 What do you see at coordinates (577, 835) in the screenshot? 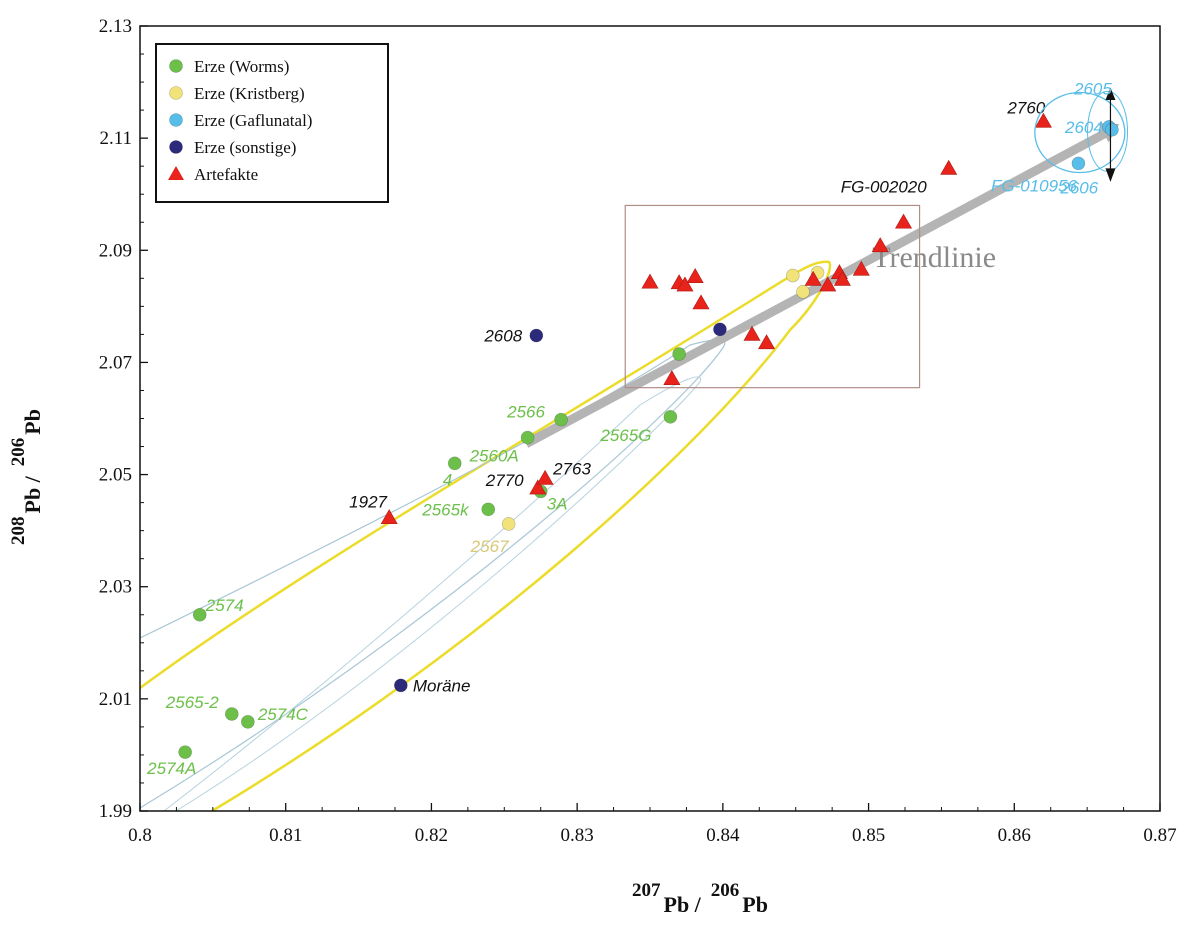
I see `x-tick-label: 0.83` at bounding box center [577, 835].